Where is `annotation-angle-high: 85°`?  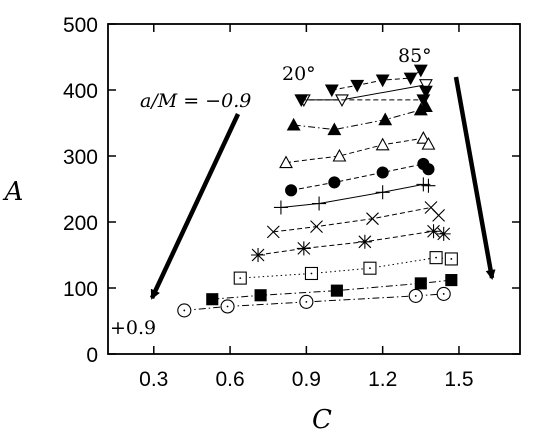
annotation-angle-high: 85° is located at coordinates (415, 56).